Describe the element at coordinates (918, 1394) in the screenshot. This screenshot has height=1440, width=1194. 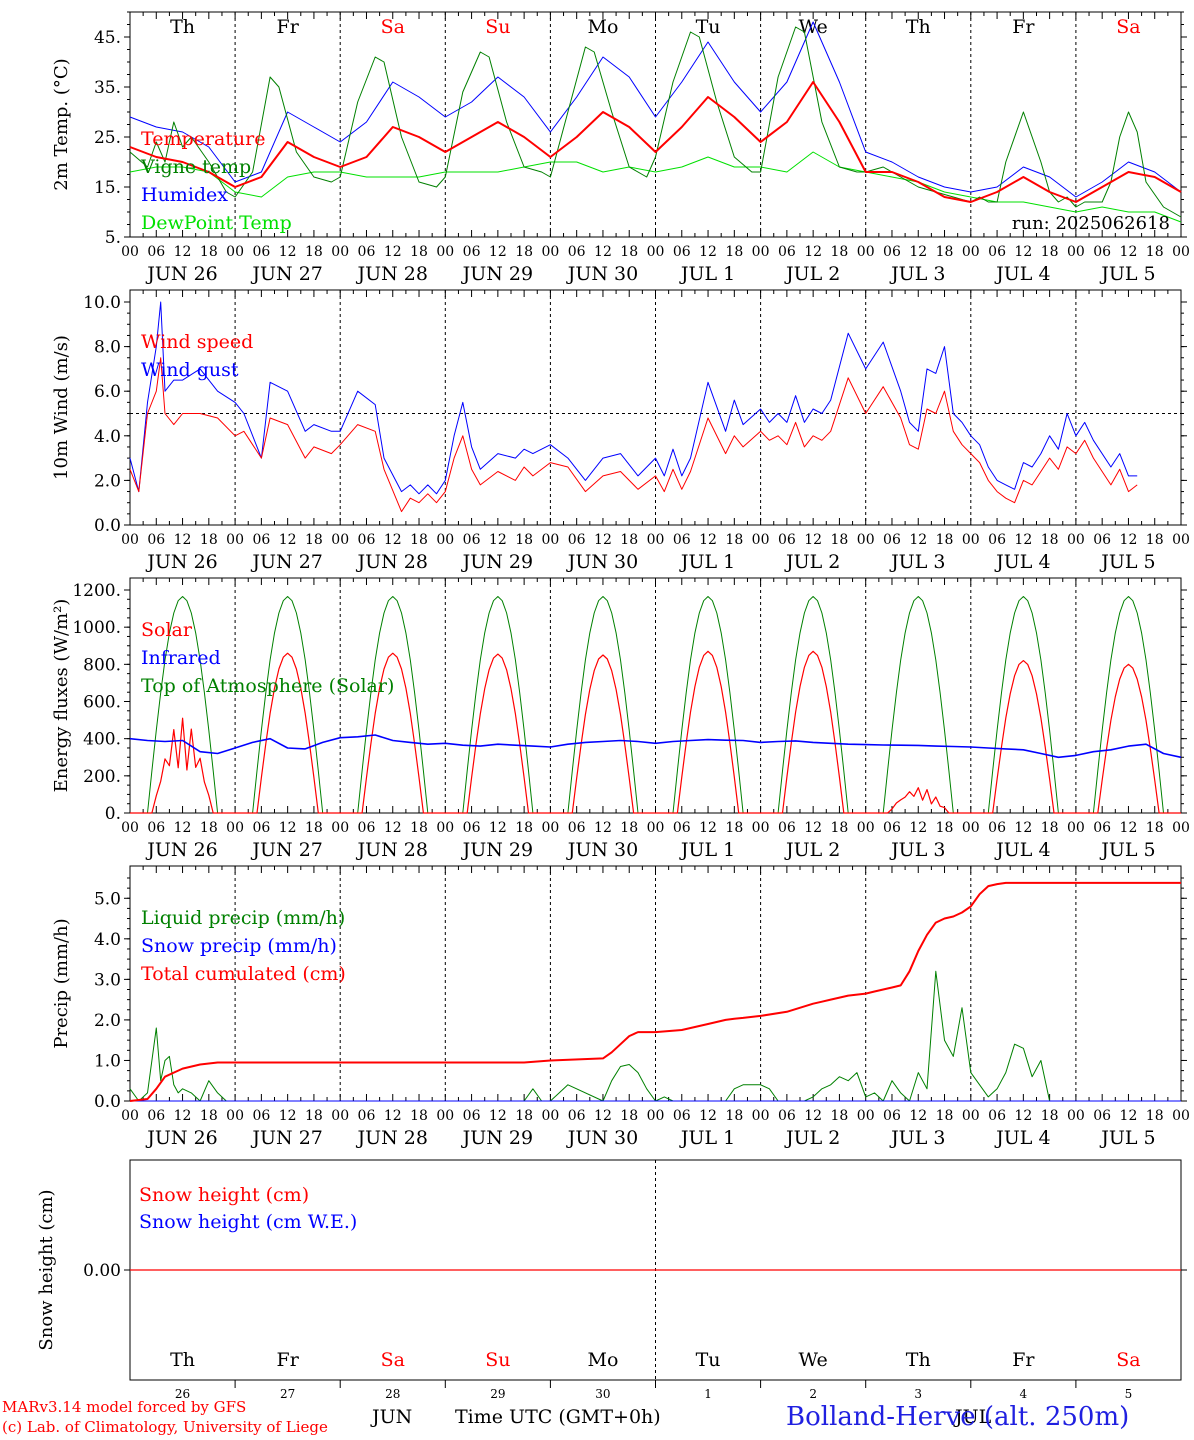
I see `date-number-label: 3` at that location.